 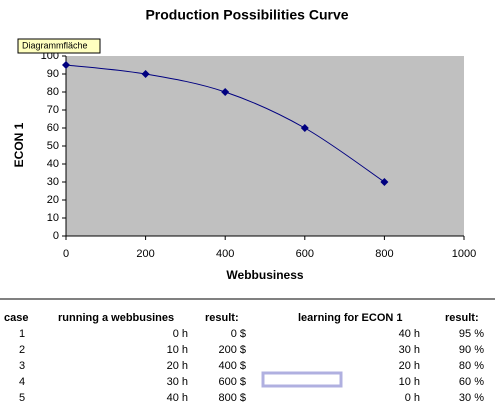 I want to click on table-cell: 80 %, so click(x=471, y=366).